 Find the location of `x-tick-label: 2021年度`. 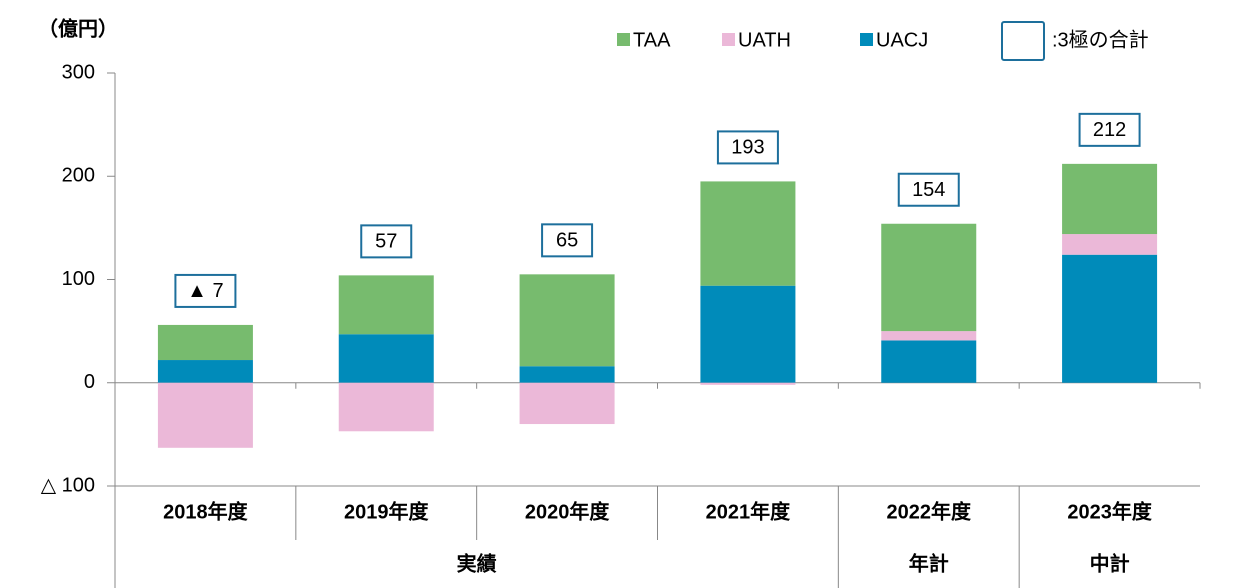

x-tick-label: 2021年度 is located at coordinates (748, 511).